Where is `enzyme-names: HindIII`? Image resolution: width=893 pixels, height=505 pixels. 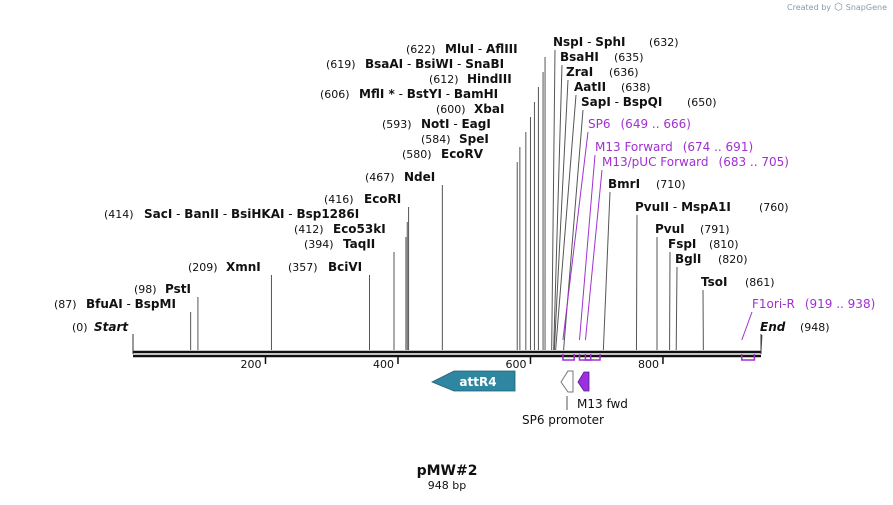
enzyme-names: HindIII is located at coordinates (489, 79).